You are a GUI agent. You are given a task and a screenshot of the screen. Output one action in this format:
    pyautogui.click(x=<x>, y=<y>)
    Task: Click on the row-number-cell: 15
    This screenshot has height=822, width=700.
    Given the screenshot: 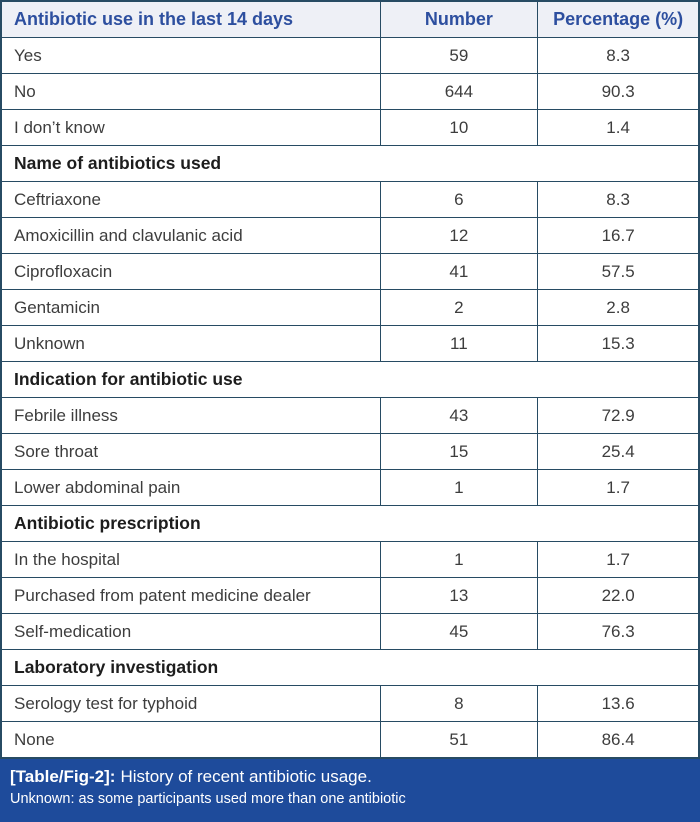 What is the action you would take?
    pyautogui.click(x=459, y=451)
    